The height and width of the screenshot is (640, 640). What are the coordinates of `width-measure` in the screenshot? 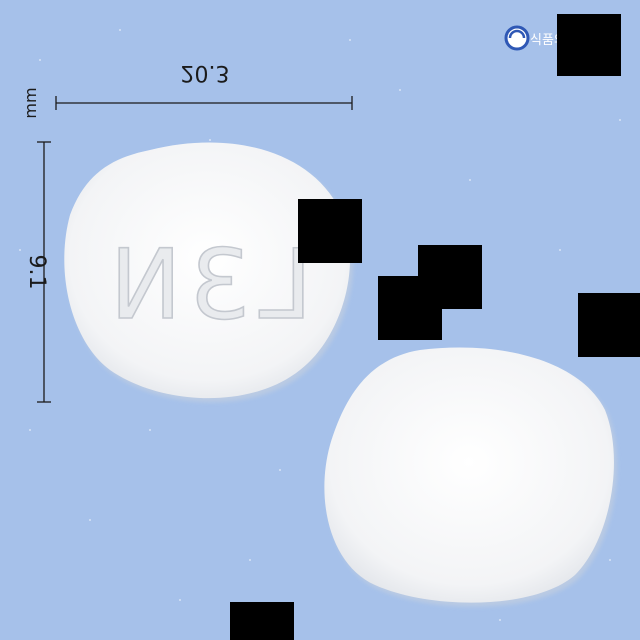 It's located at (204, 103).